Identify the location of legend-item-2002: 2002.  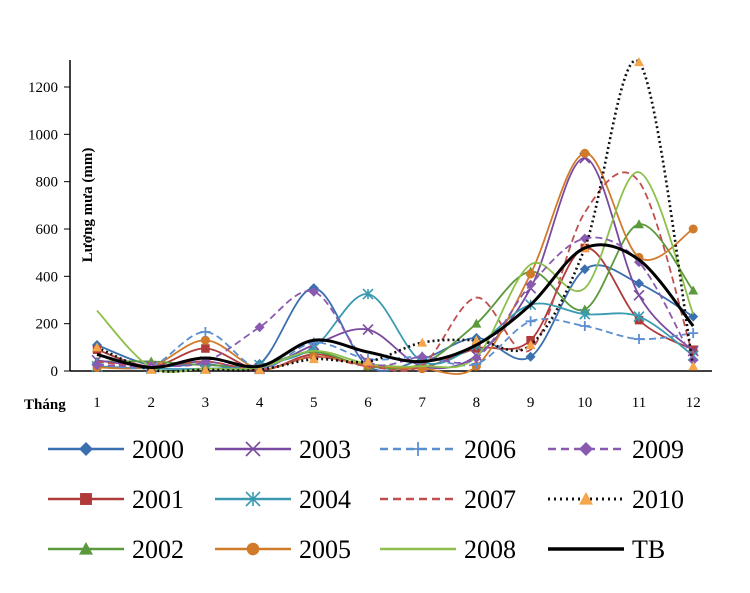
(116, 549).